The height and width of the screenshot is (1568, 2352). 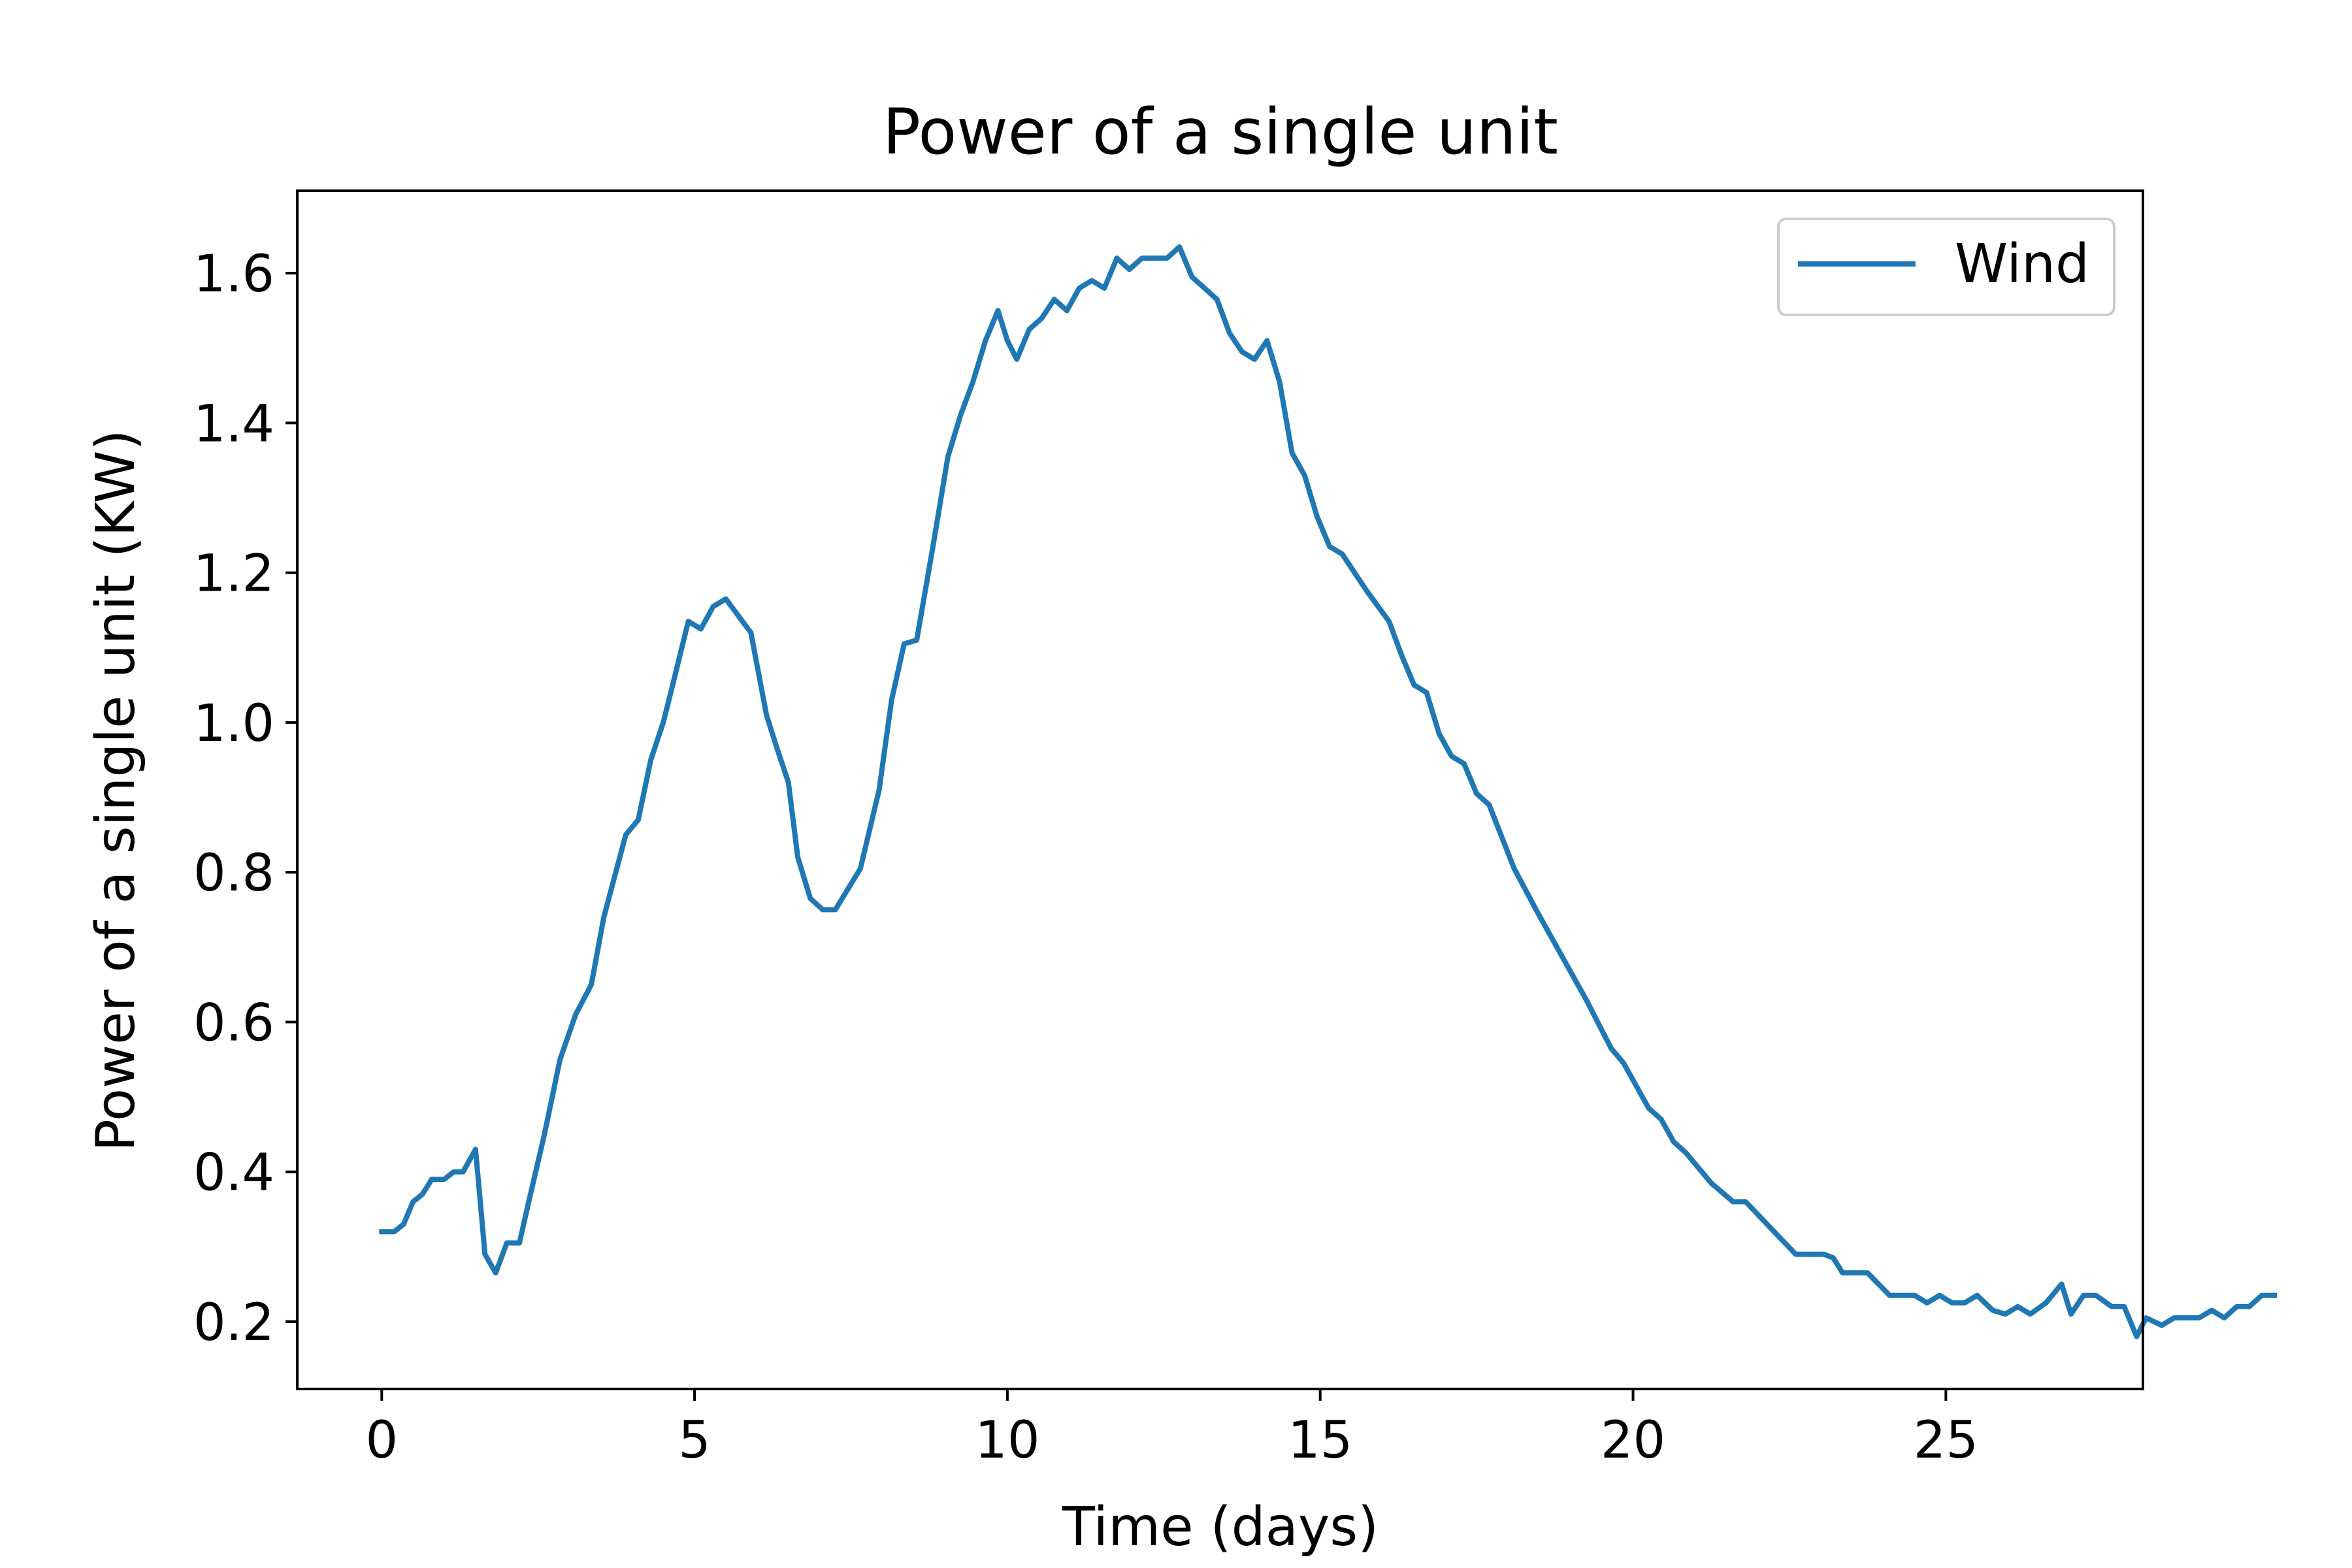 I want to click on x-tick-label: 15, so click(x=1320, y=1440).